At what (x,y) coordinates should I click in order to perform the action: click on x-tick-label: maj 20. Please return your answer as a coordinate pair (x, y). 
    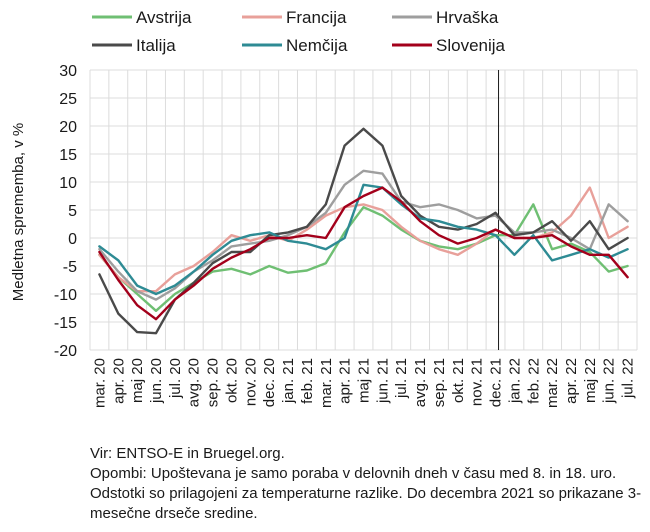
    Looking at the image, I should click on (137, 380).